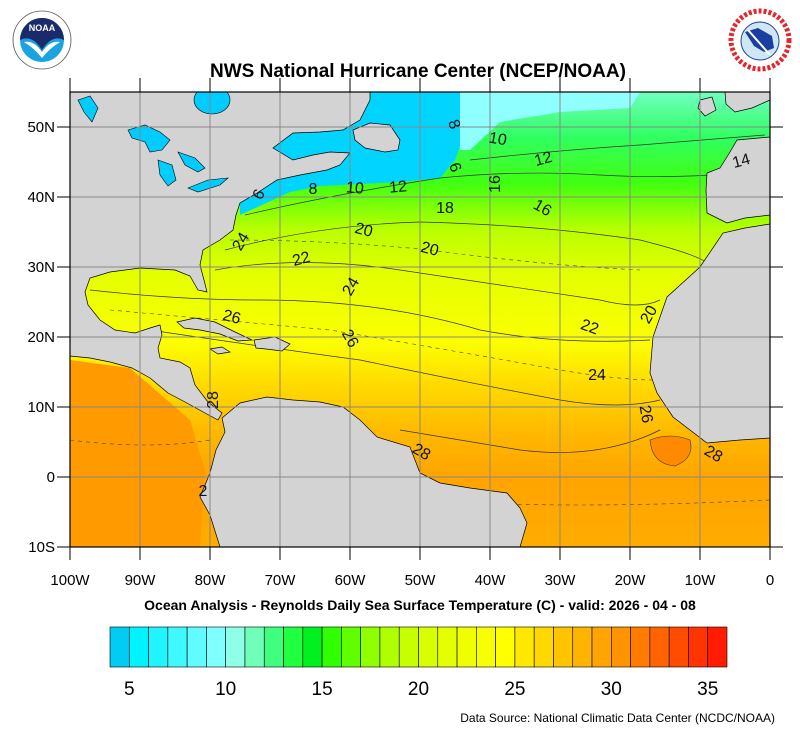 Image resolution: width=800 pixels, height=737 pixels. I want to click on land-ireland, so click(707, 106).